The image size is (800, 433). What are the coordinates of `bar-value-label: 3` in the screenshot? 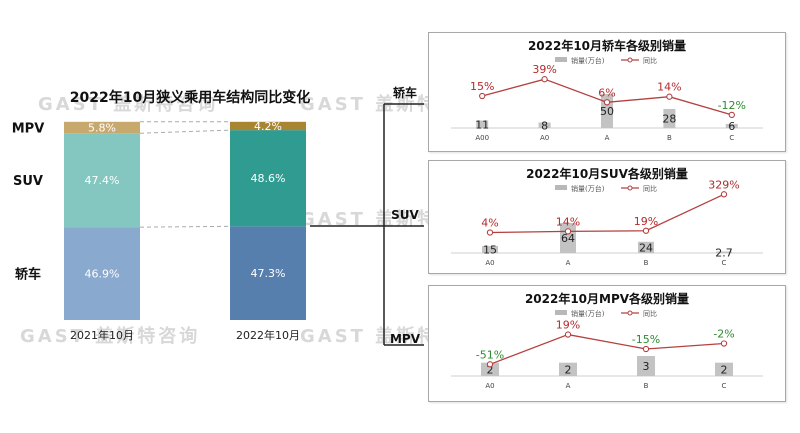 It's located at (646, 366).